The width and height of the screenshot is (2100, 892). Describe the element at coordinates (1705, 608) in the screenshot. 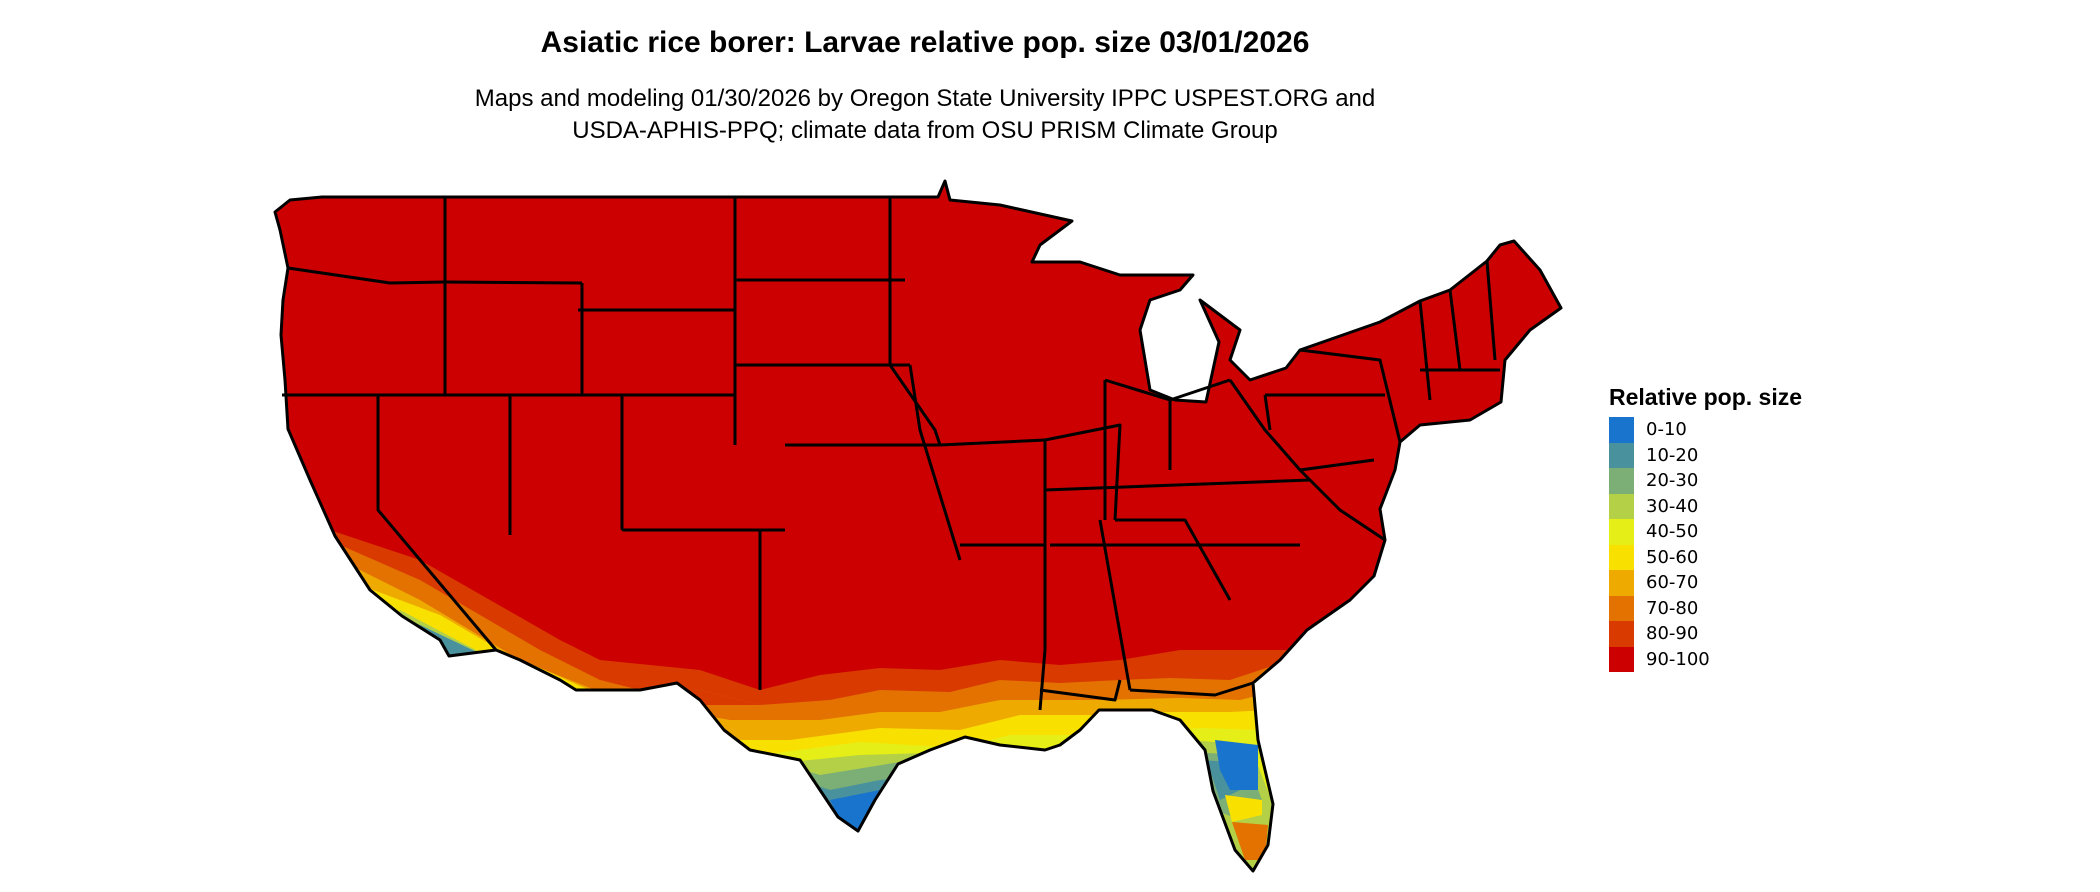

I see `legend-item: 70-80` at that location.